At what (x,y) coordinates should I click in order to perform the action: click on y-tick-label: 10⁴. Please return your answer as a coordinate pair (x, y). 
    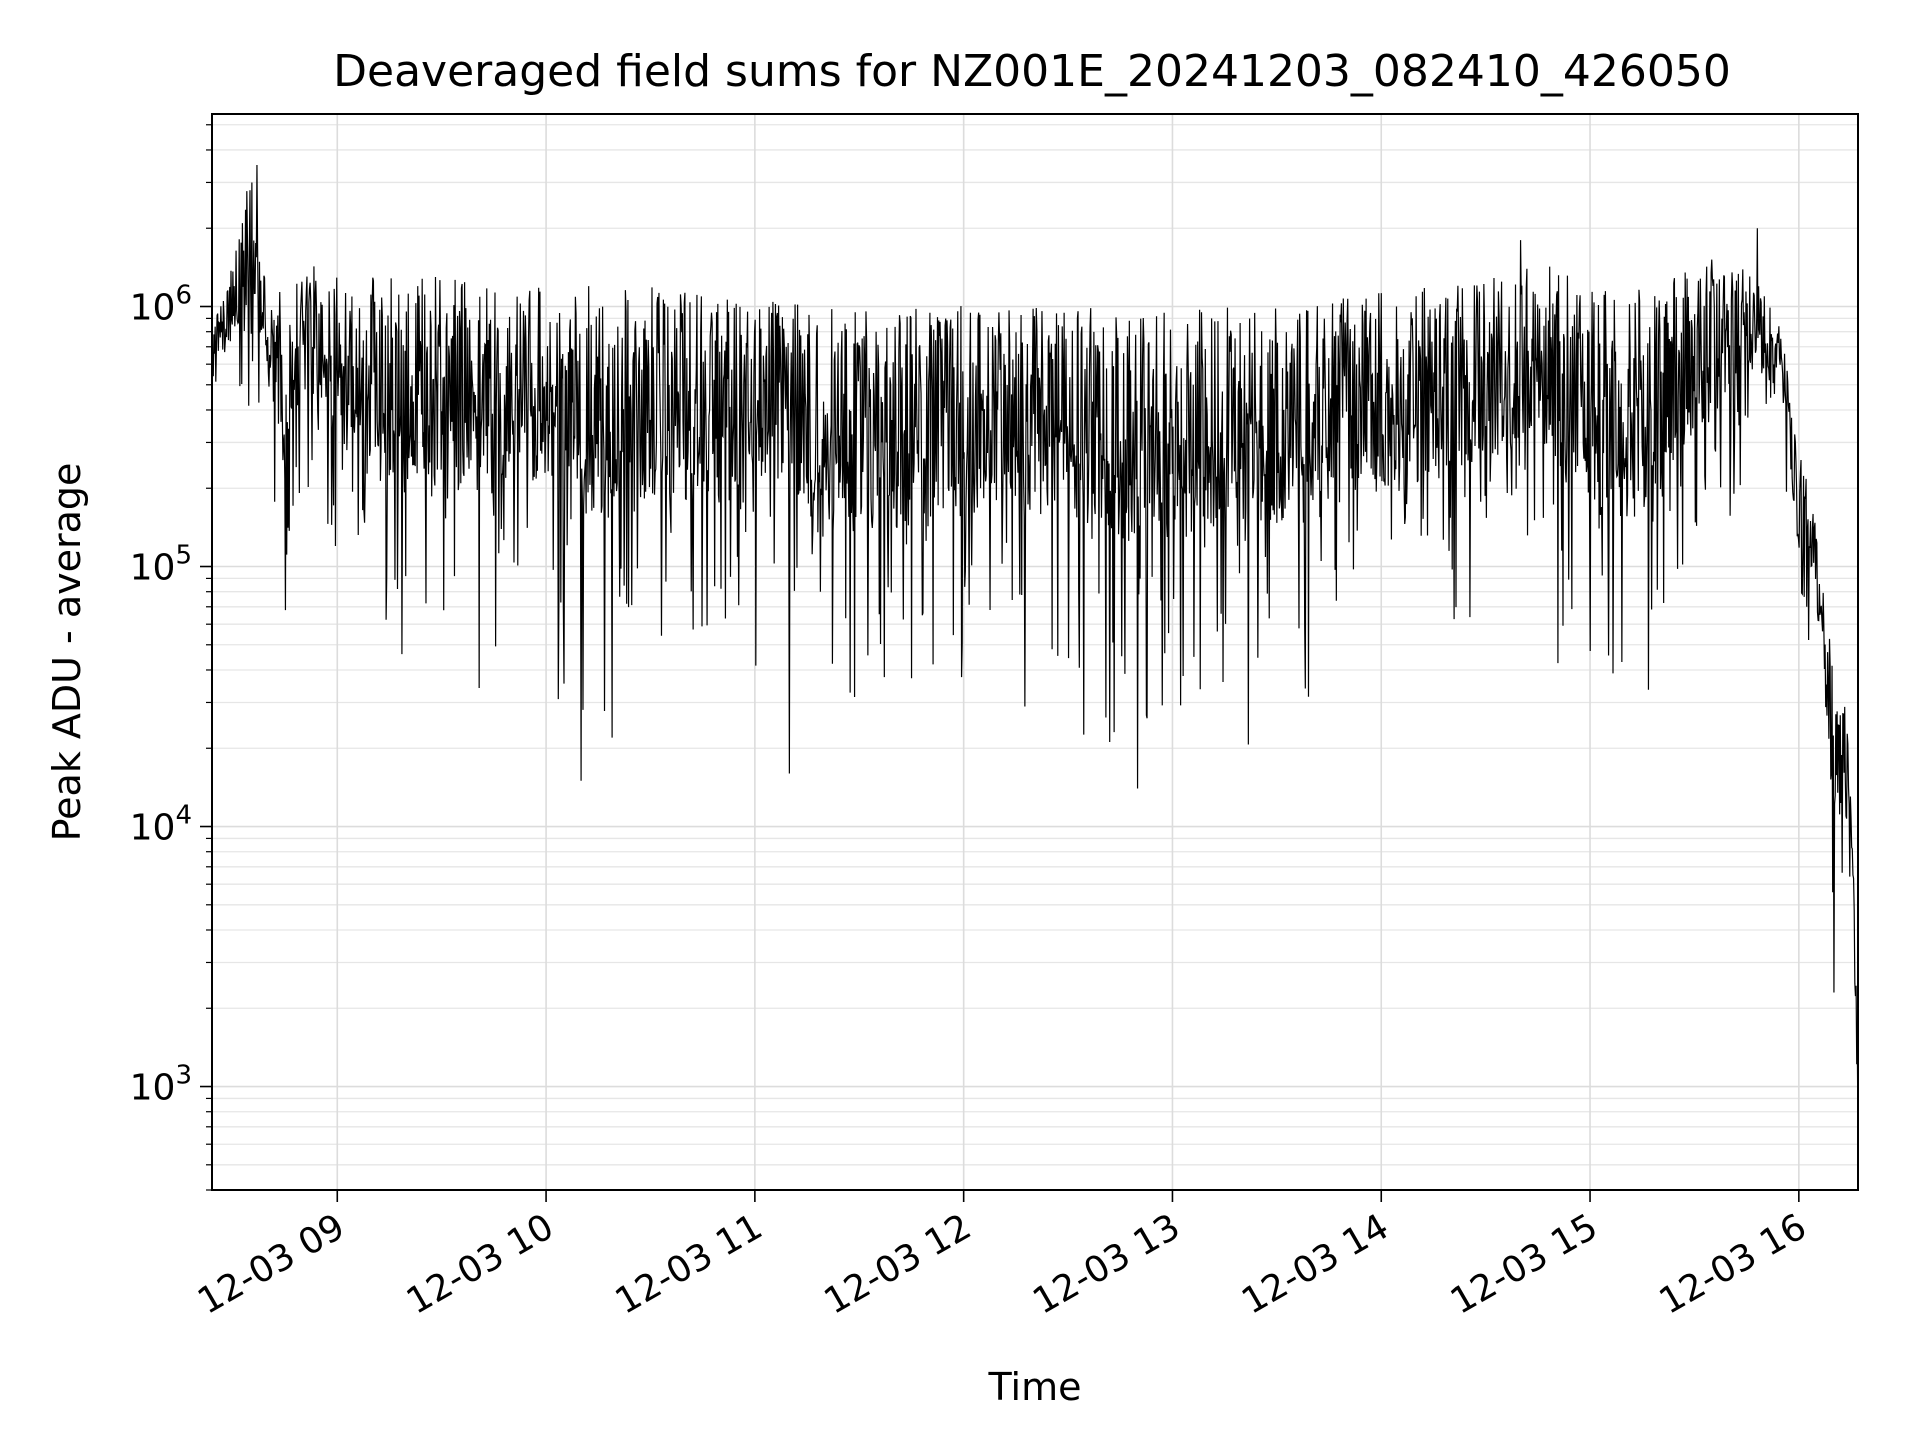
    Looking at the image, I should click on (161, 825).